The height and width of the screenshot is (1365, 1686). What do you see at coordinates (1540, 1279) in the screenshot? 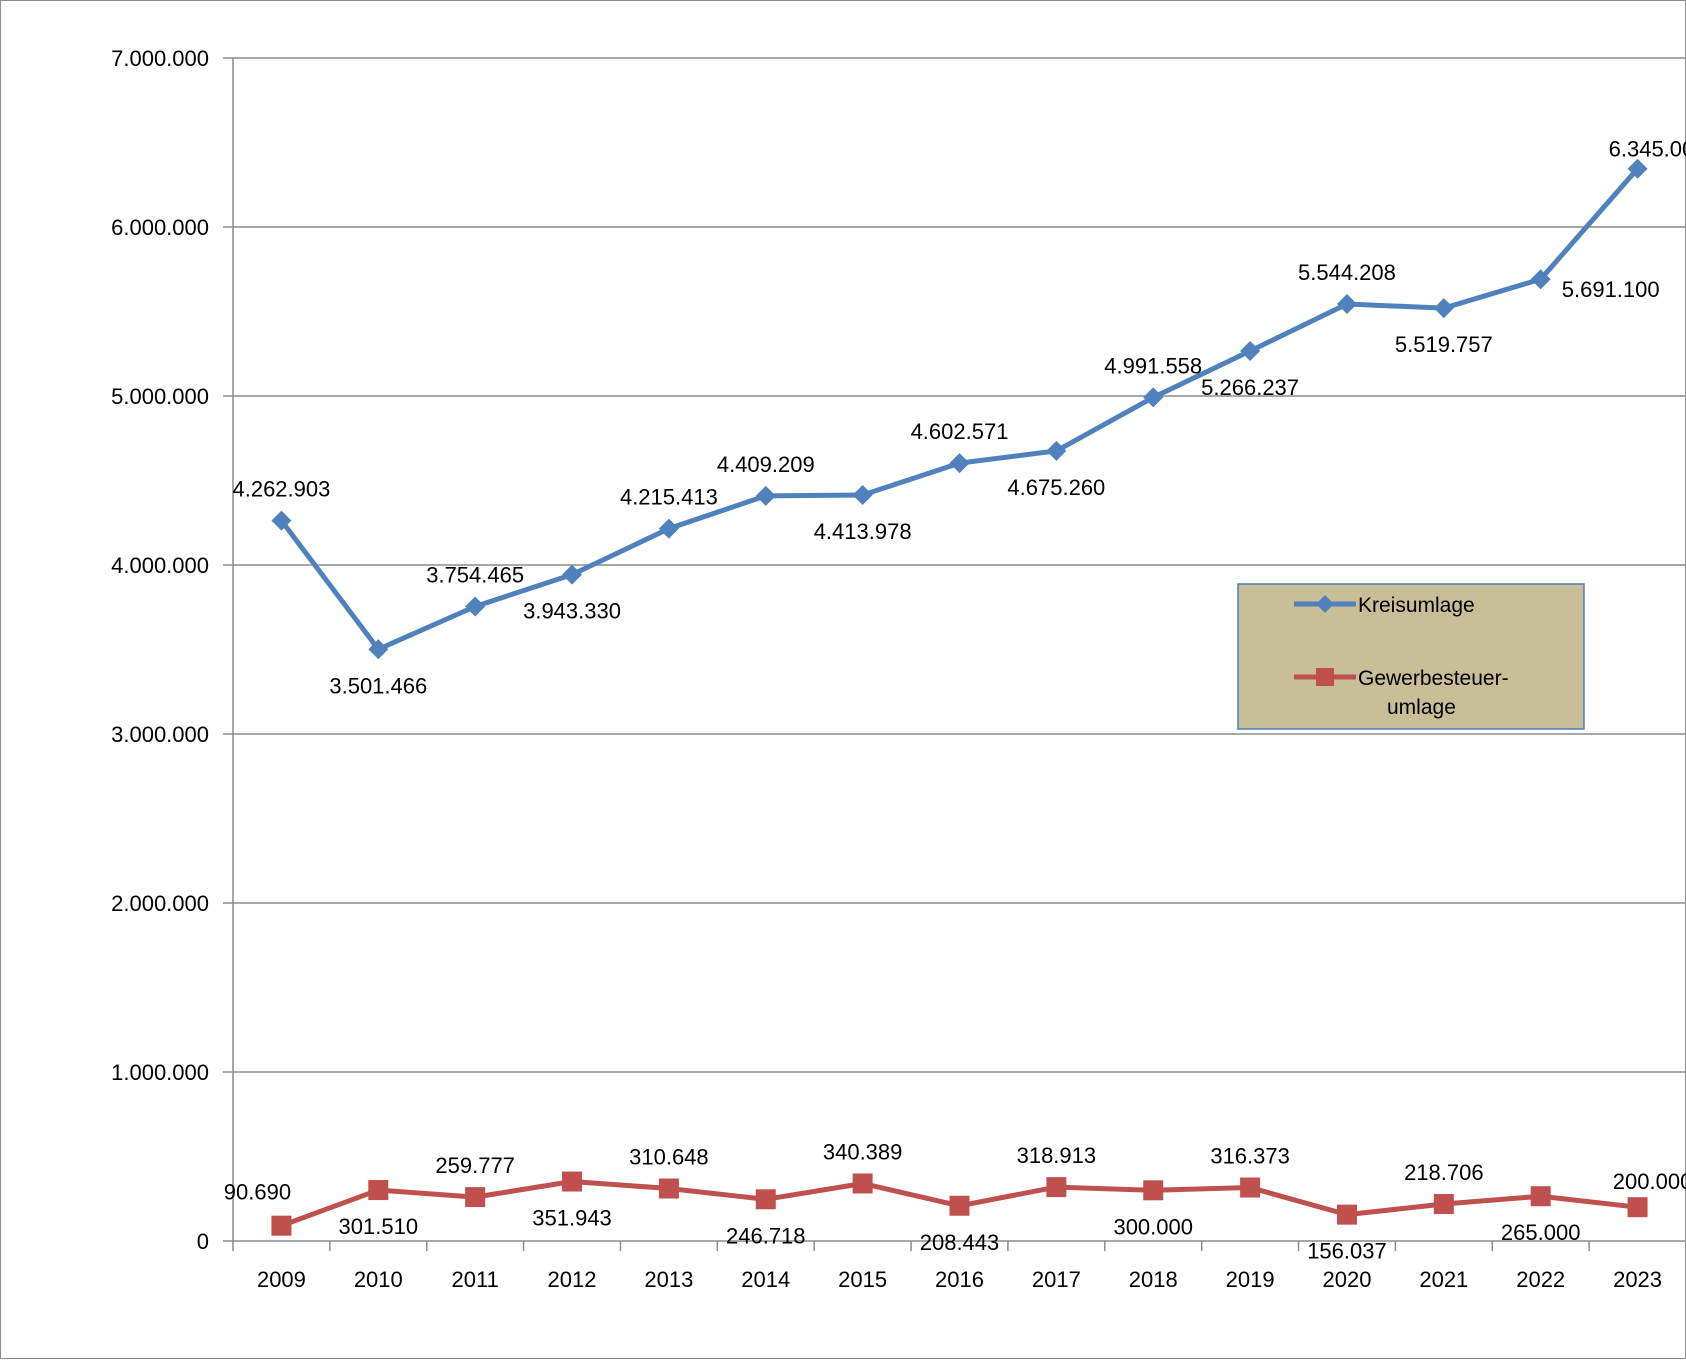
I see `x-tick-label-2022: 2022` at bounding box center [1540, 1279].